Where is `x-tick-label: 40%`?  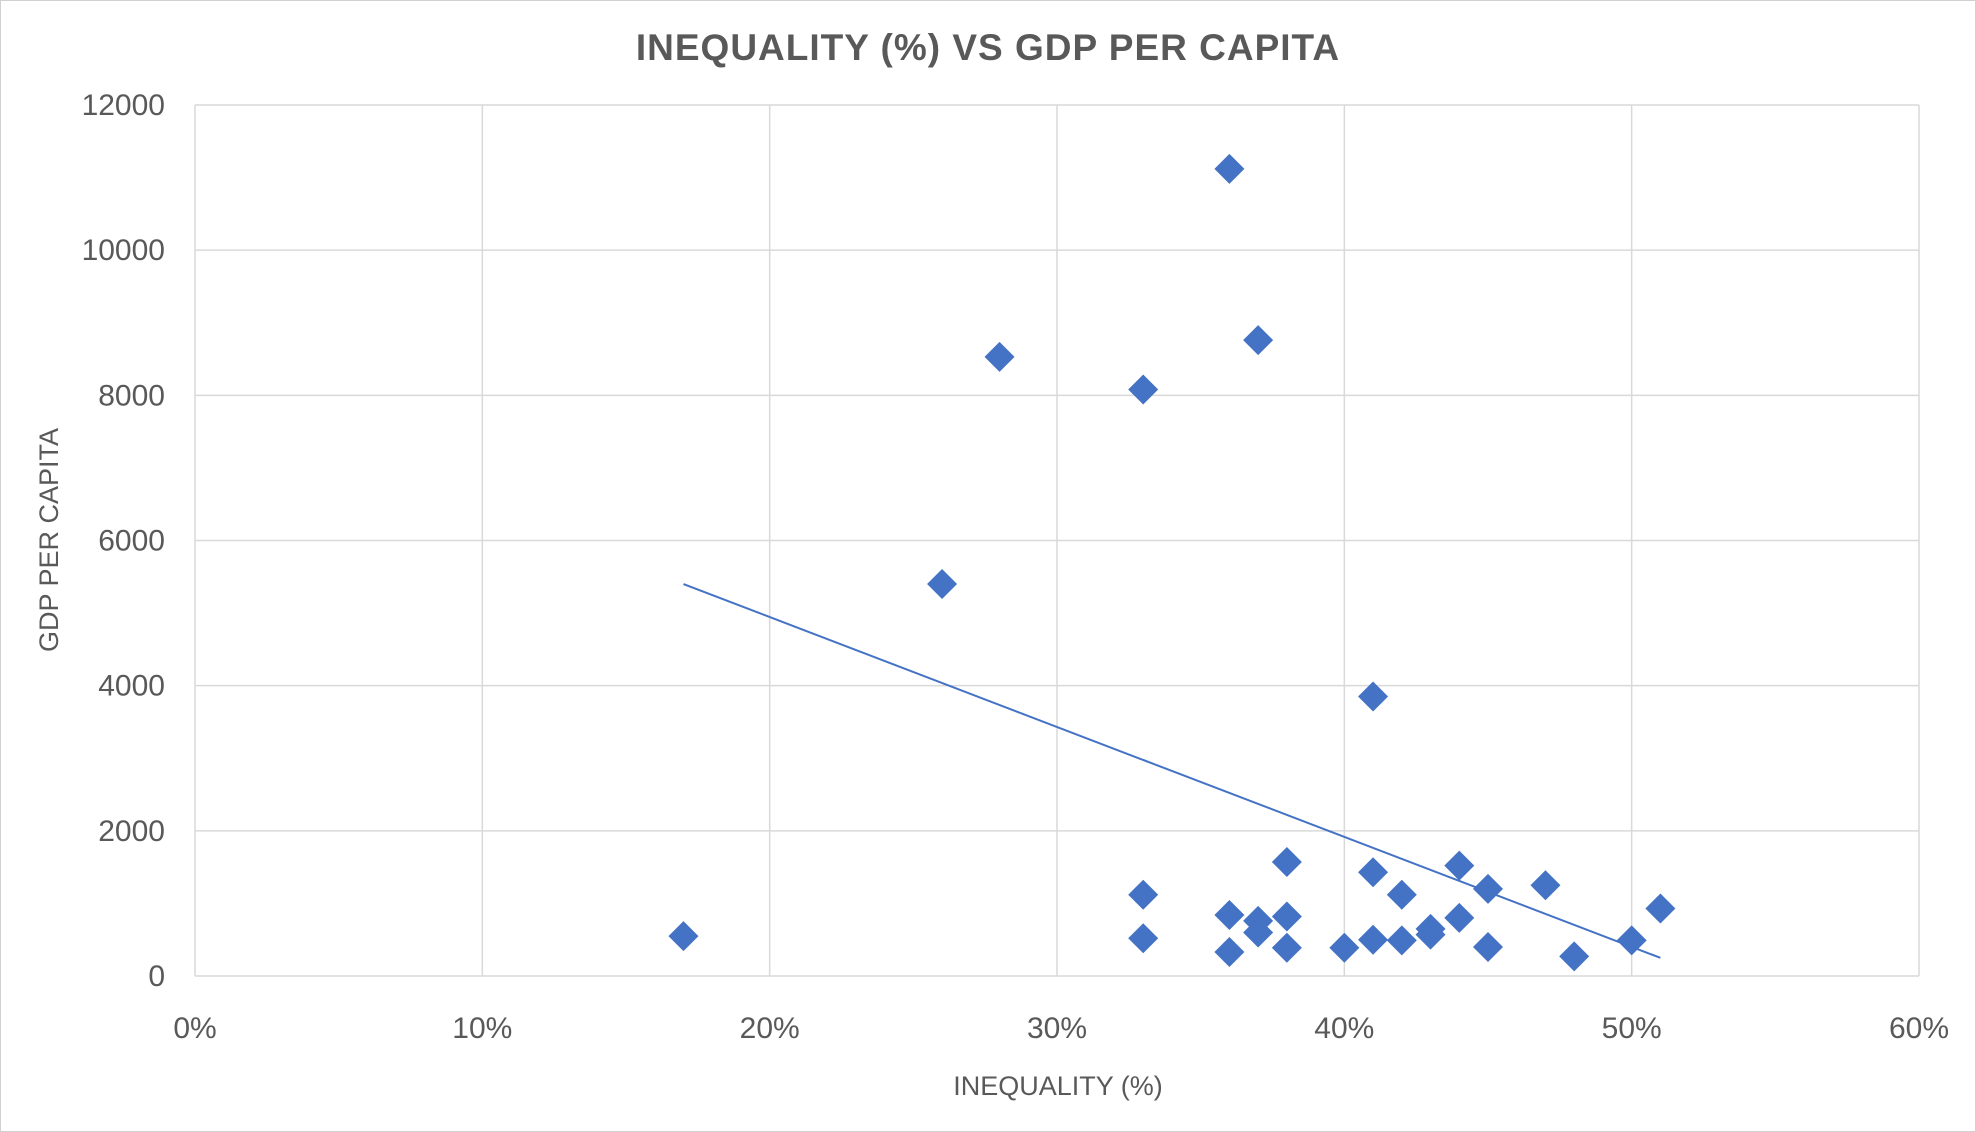 x-tick-label: 40% is located at coordinates (1344, 1028).